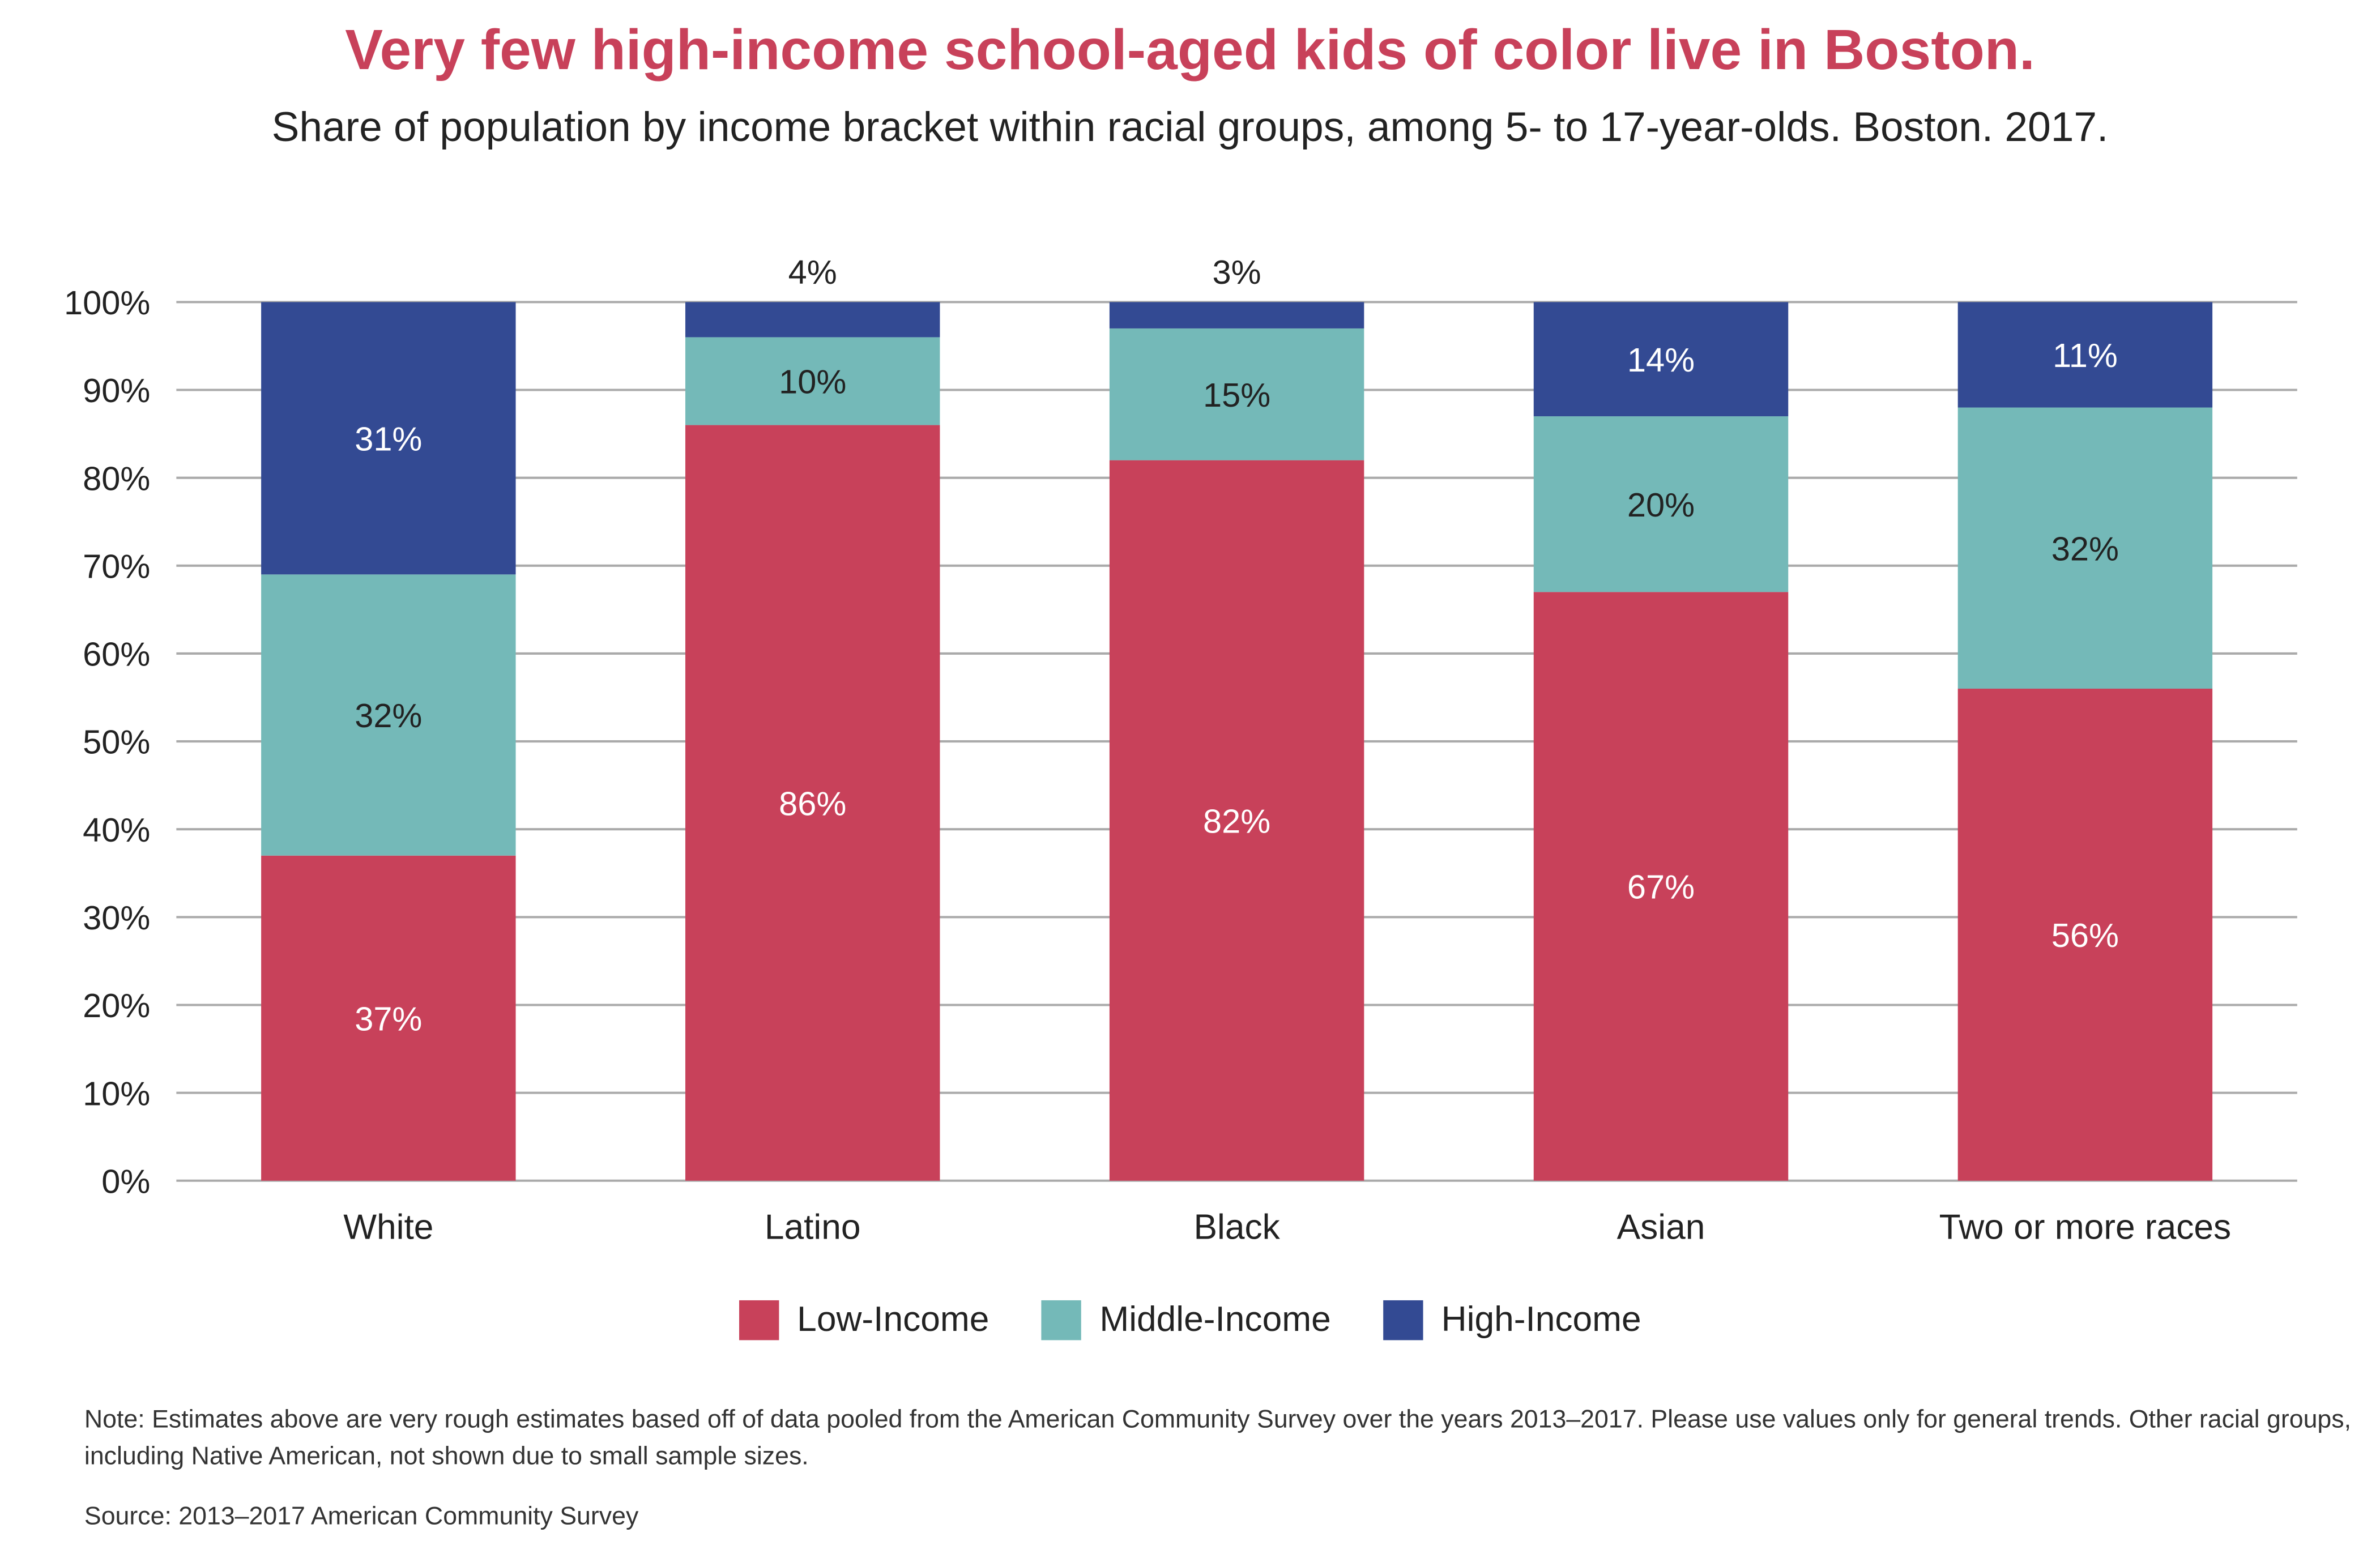 The height and width of the screenshot is (1558, 2380). What do you see at coordinates (116, 742) in the screenshot?
I see `y-tick-label: 50%` at bounding box center [116, 742].